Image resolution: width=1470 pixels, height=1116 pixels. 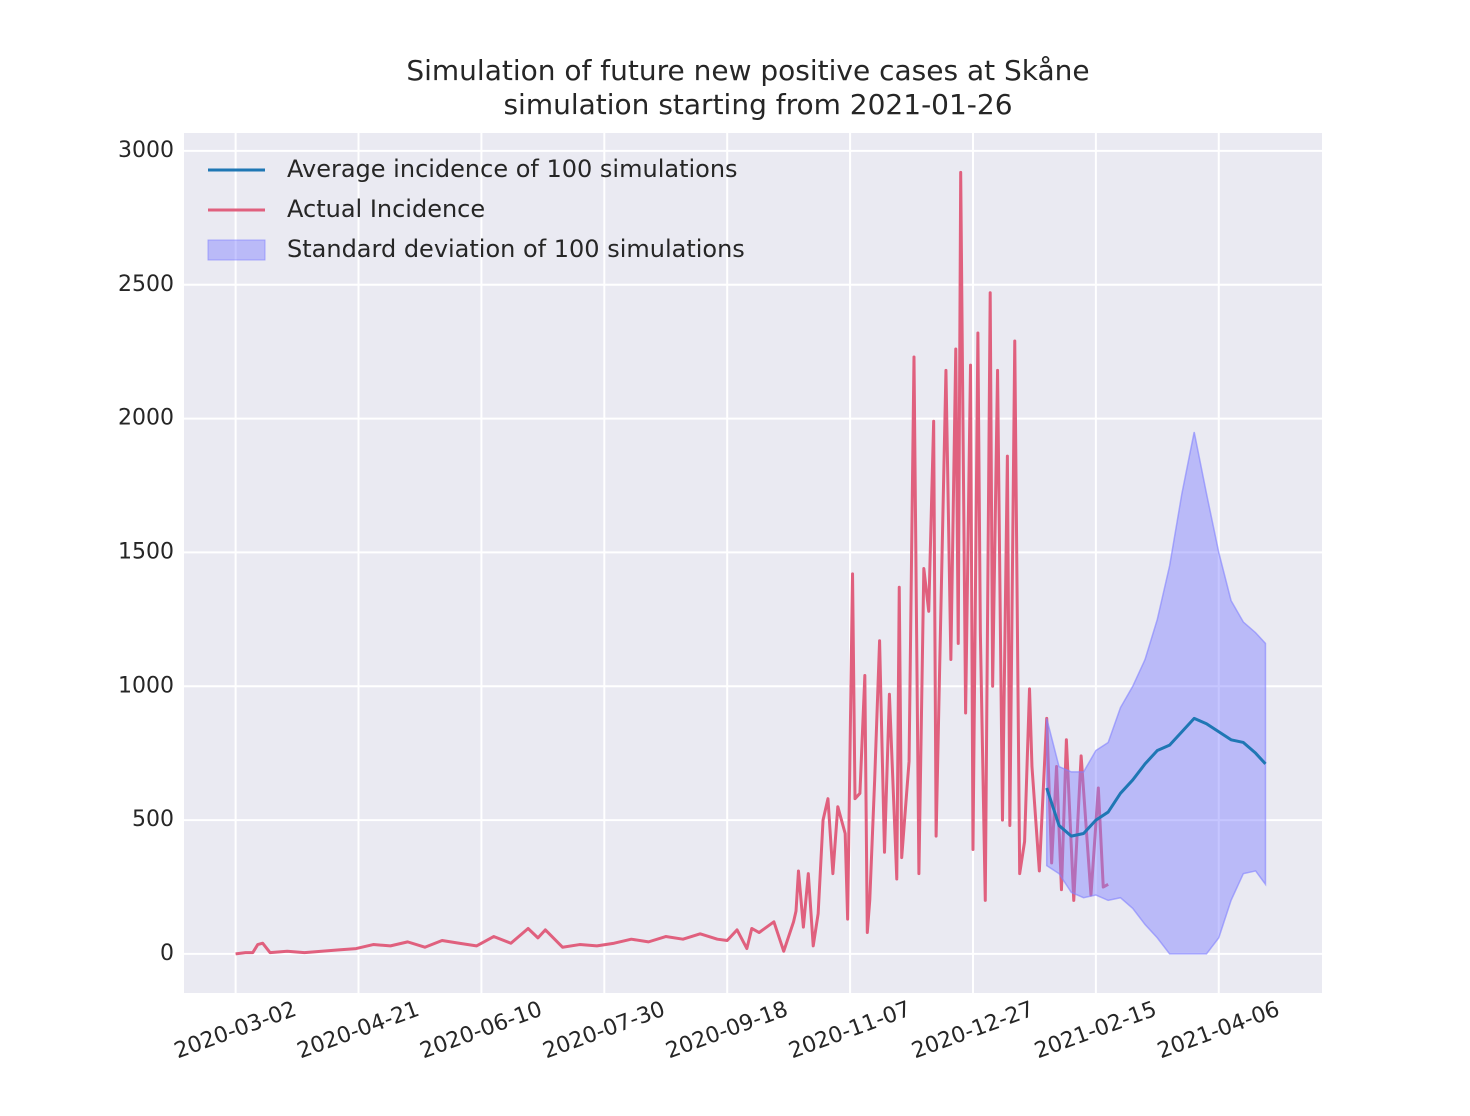 I want to click on x-tick-label: 2020-12-27, so click(x=972, y=1030).